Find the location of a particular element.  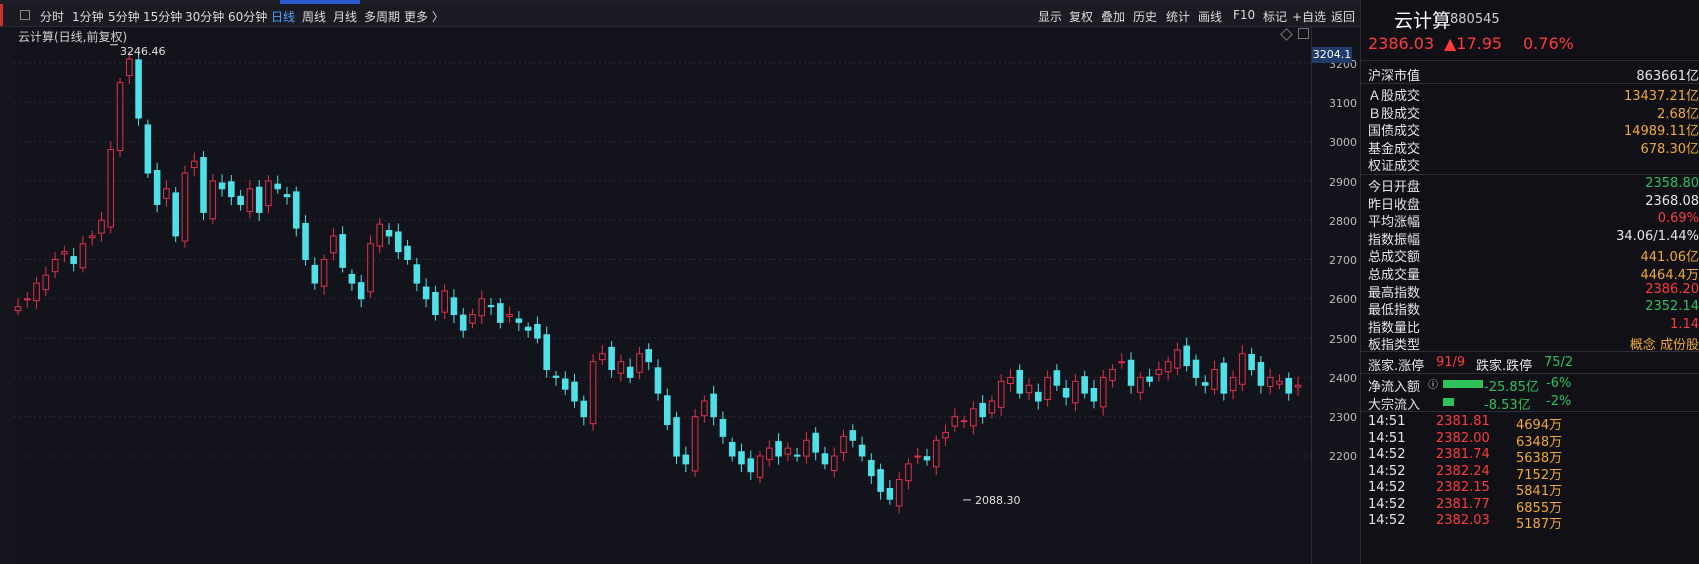

add-watchlist-button: +自选 is located at coordinates (1309, 17).